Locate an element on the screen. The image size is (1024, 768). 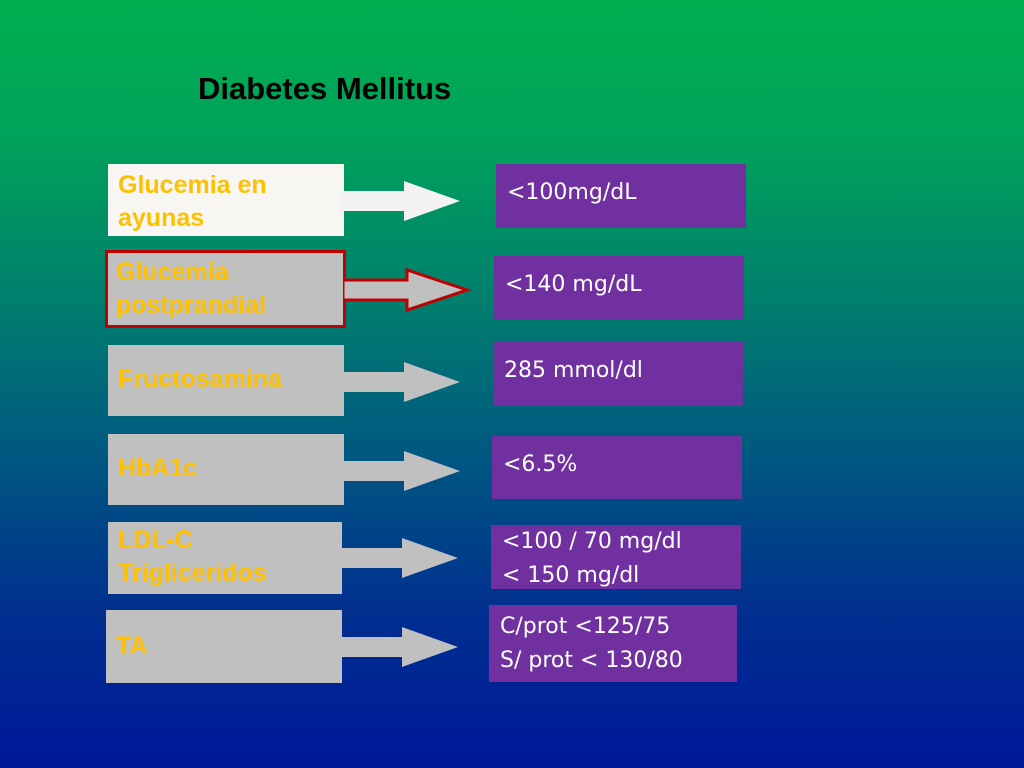
value-fructosamina: 285 mmol/dl is located at coordinates (618, 374).